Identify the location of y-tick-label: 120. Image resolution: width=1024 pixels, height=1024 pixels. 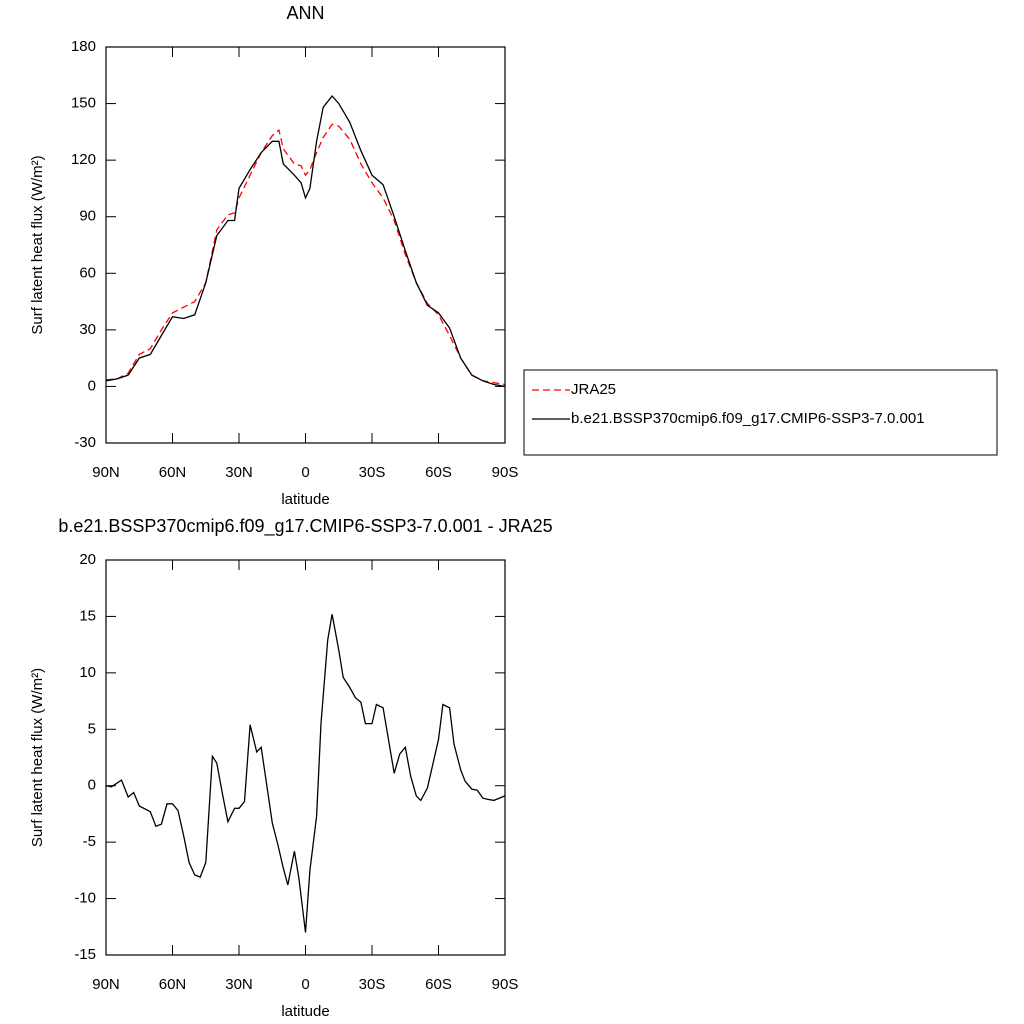
(83, 159).